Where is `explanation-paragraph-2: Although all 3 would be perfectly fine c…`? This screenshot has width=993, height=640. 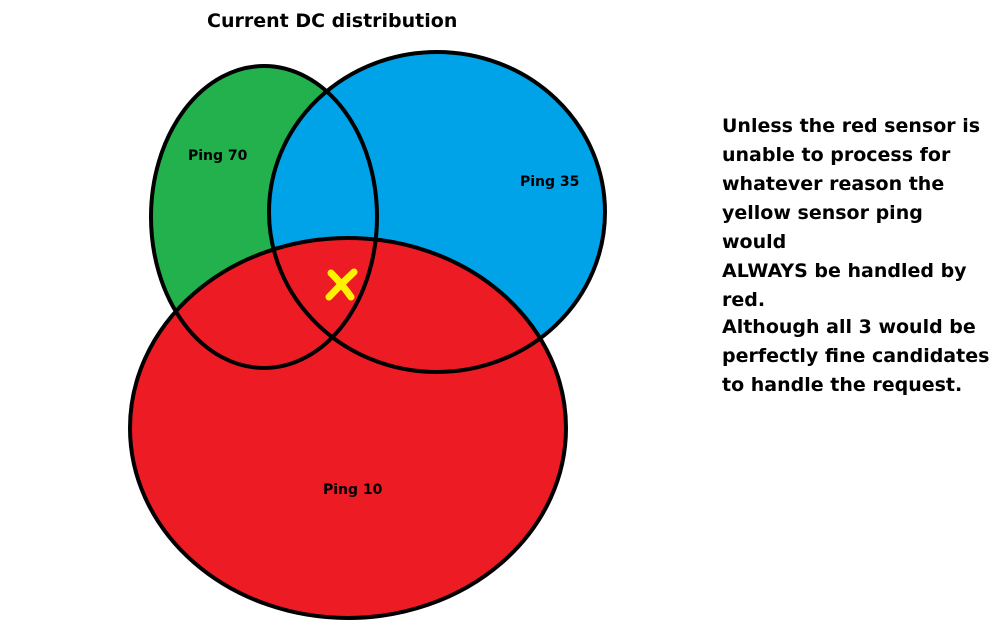 explanation-paragraph-2: Although all 3 would be perfectly fine c… is located at coordinates (856, 356).